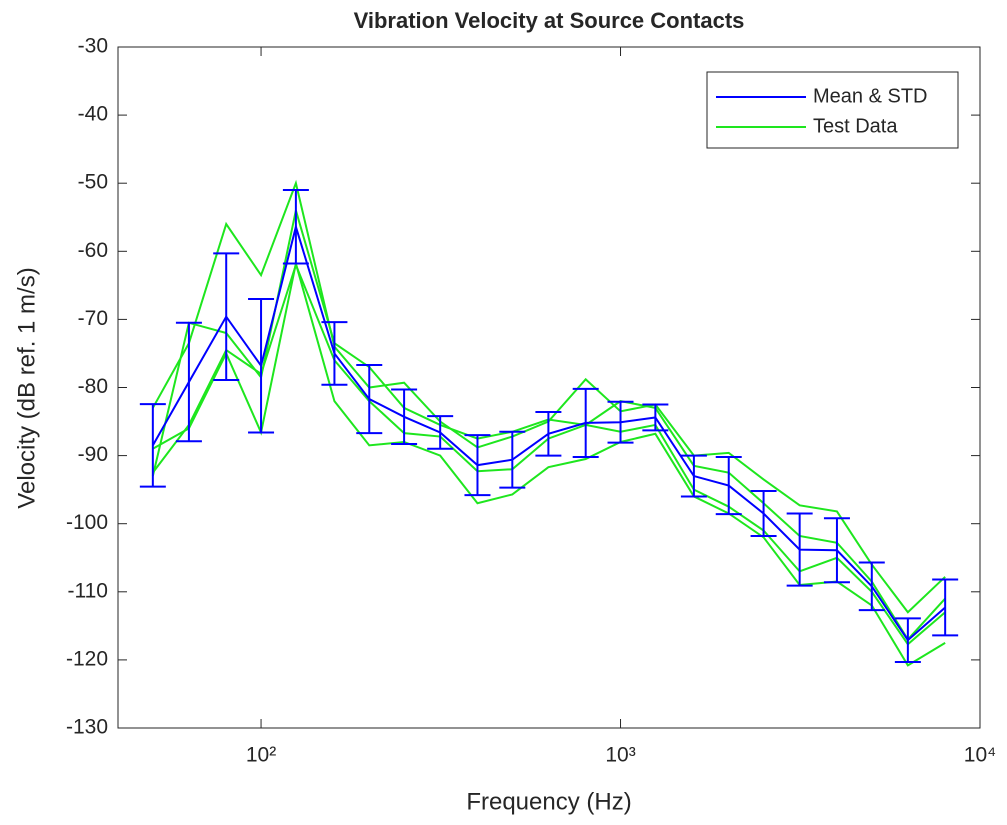 This screenshot has height=825, width=1007. Describe the element at coordinates (261, 755) in the screenshot. I see `x-tick-label: 10²` at that location.